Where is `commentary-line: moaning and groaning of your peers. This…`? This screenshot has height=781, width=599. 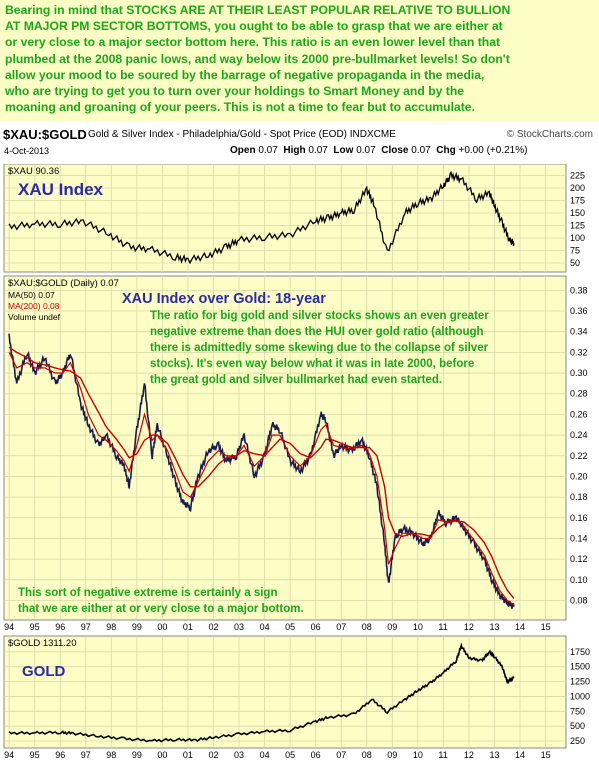 commentary-line: moaning and groaning of your peers. This… is located at coordinates (240, 107).